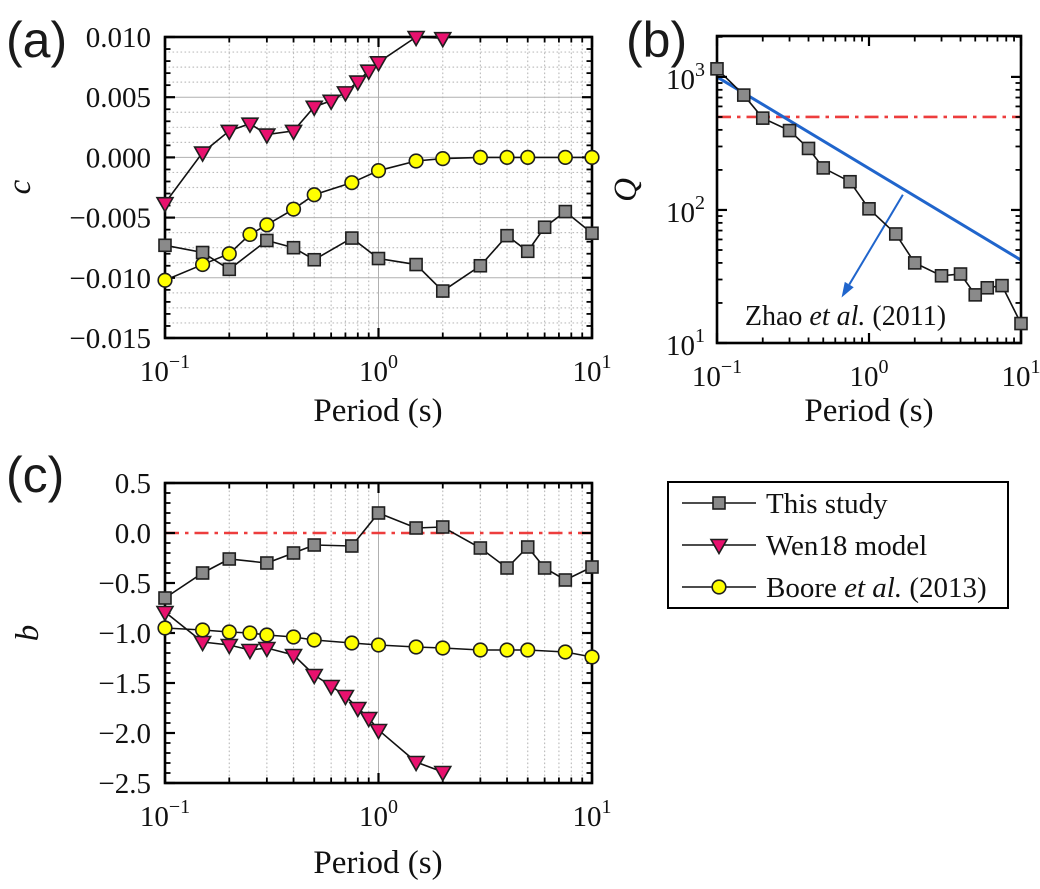  I want to click on zhao-arrowhead, so click(847, 289).